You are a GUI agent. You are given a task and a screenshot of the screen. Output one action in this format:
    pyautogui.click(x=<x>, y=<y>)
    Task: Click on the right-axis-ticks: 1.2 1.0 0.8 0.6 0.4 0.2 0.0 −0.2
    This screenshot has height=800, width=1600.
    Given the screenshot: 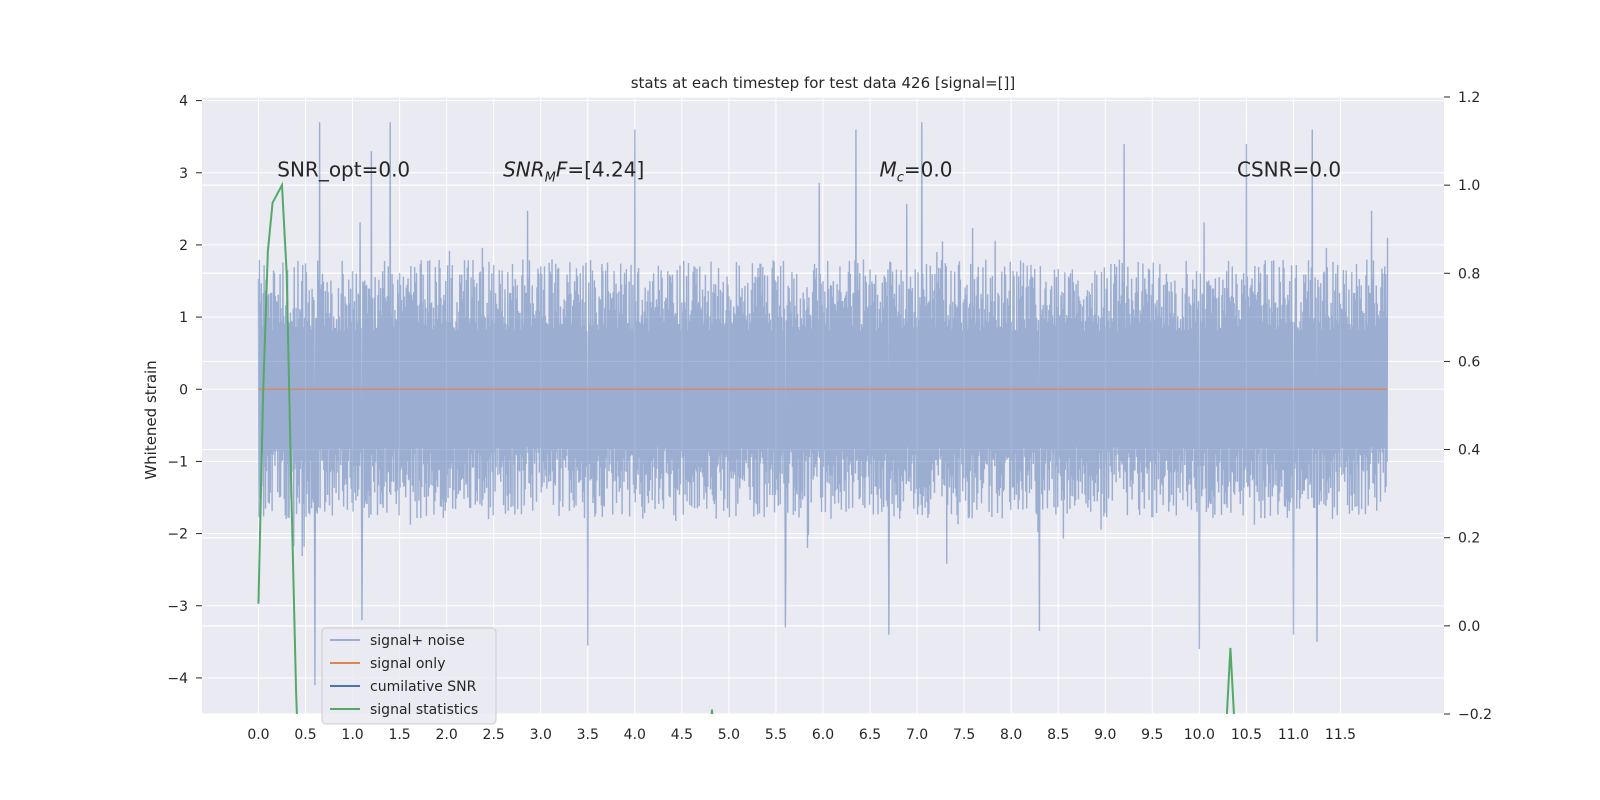 What is the action you would take?
    pyautogui.click(x=1468, y=406)
    